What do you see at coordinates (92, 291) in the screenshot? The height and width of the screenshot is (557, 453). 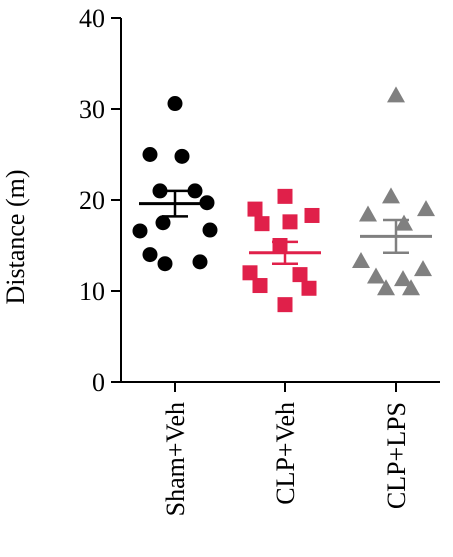 I see `y-tick-label: 10` at bounding box center [92, 291].